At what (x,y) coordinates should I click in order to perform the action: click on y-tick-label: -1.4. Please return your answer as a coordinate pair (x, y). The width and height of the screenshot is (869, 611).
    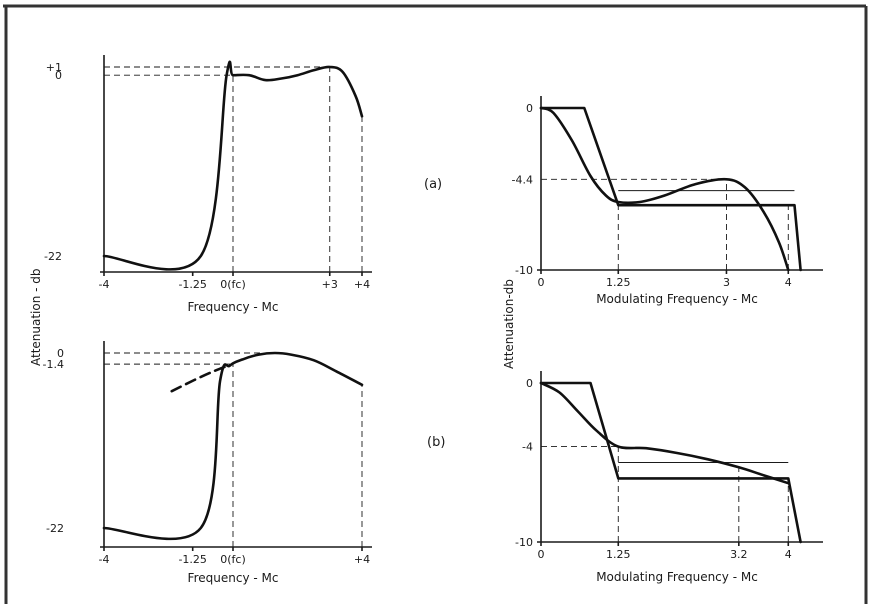
    Looking at the image, I should click on (53, 364).